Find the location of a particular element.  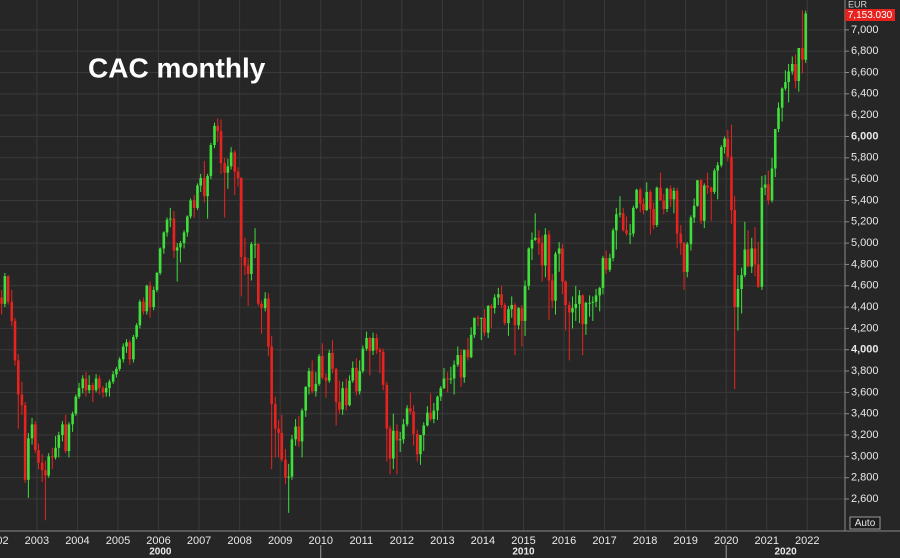

x-tick-label: 2016 is located at coordinates (564, 541).